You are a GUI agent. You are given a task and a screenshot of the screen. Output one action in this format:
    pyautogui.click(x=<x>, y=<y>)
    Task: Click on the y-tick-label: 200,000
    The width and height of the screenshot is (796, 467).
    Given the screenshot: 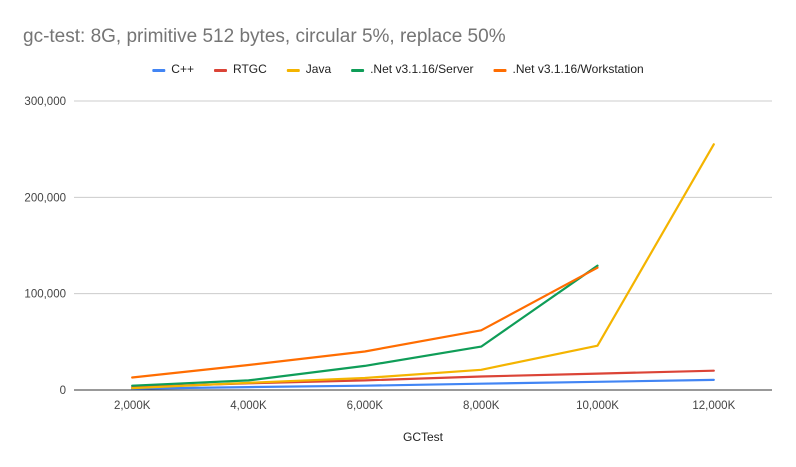 What is the action you would take?
    pyautogui.click(x=45, y=198)
    